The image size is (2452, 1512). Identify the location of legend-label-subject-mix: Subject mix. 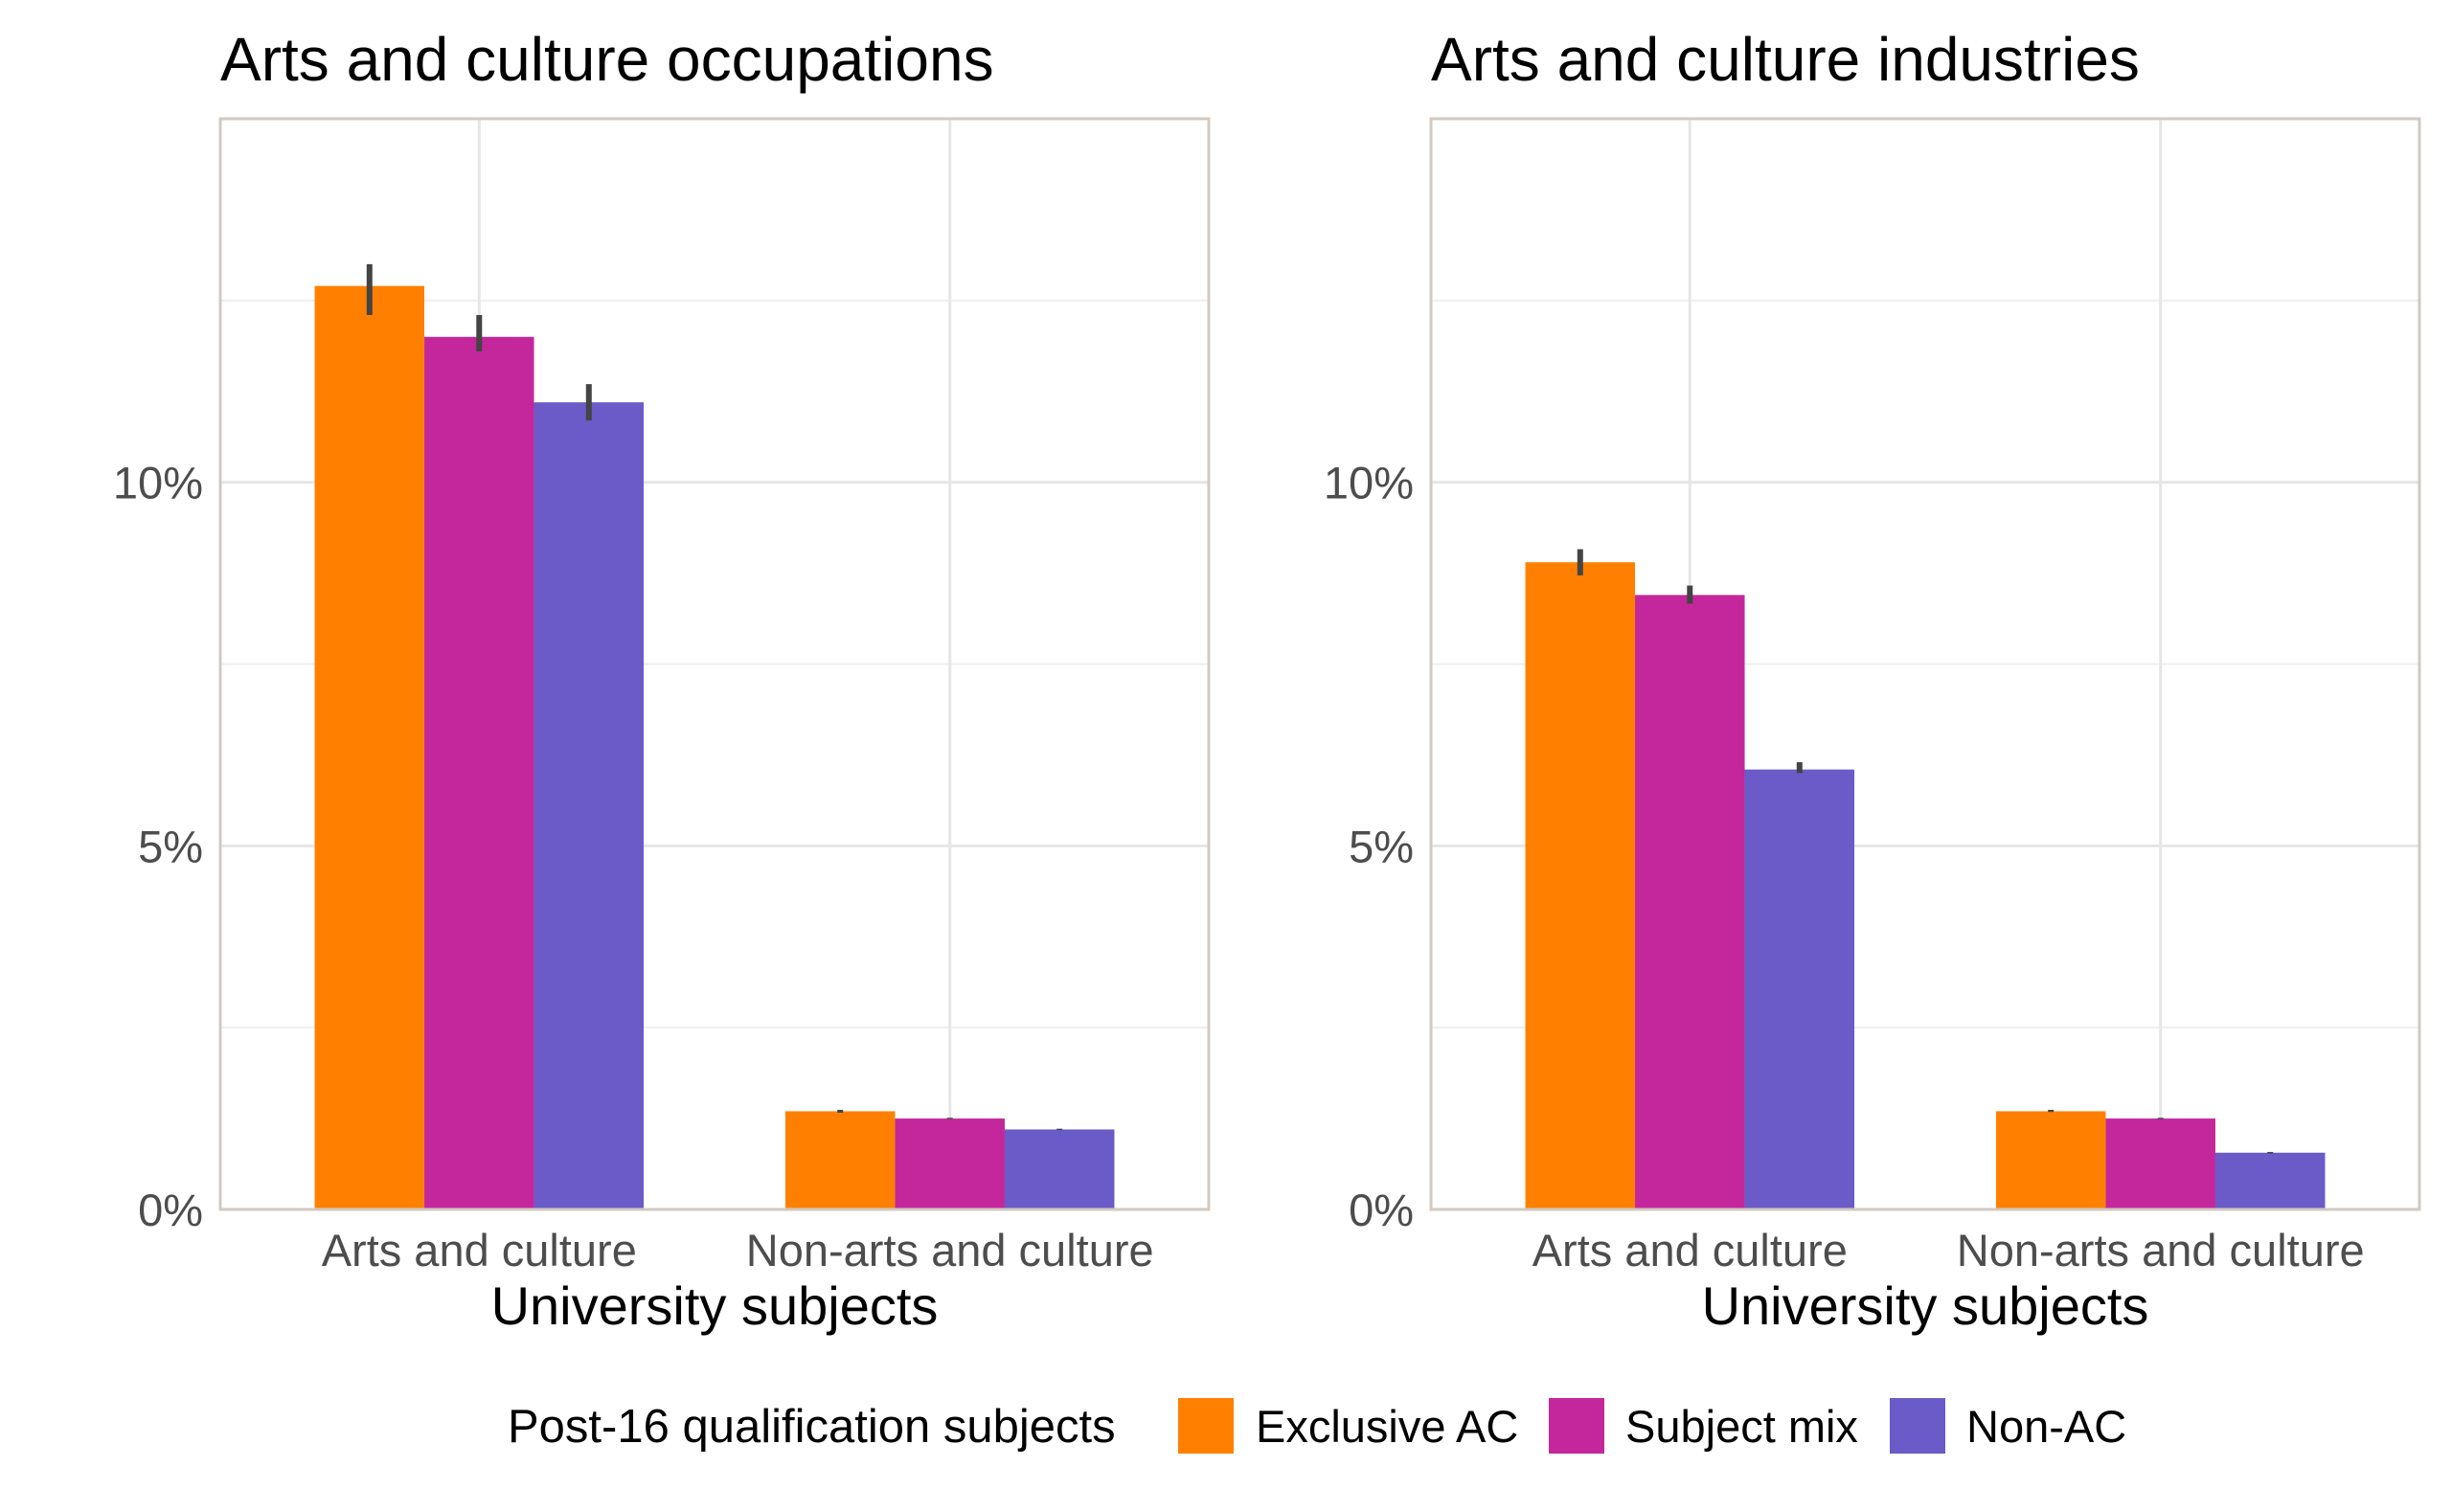
(1741, 1426).